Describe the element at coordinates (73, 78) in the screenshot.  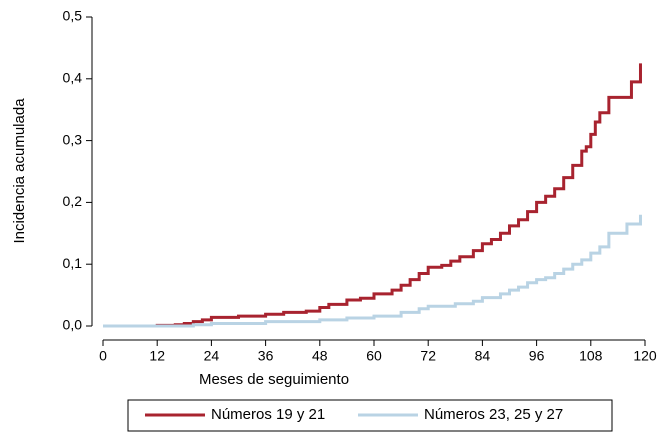
I see `y-tick-label: 0,4` at that location.